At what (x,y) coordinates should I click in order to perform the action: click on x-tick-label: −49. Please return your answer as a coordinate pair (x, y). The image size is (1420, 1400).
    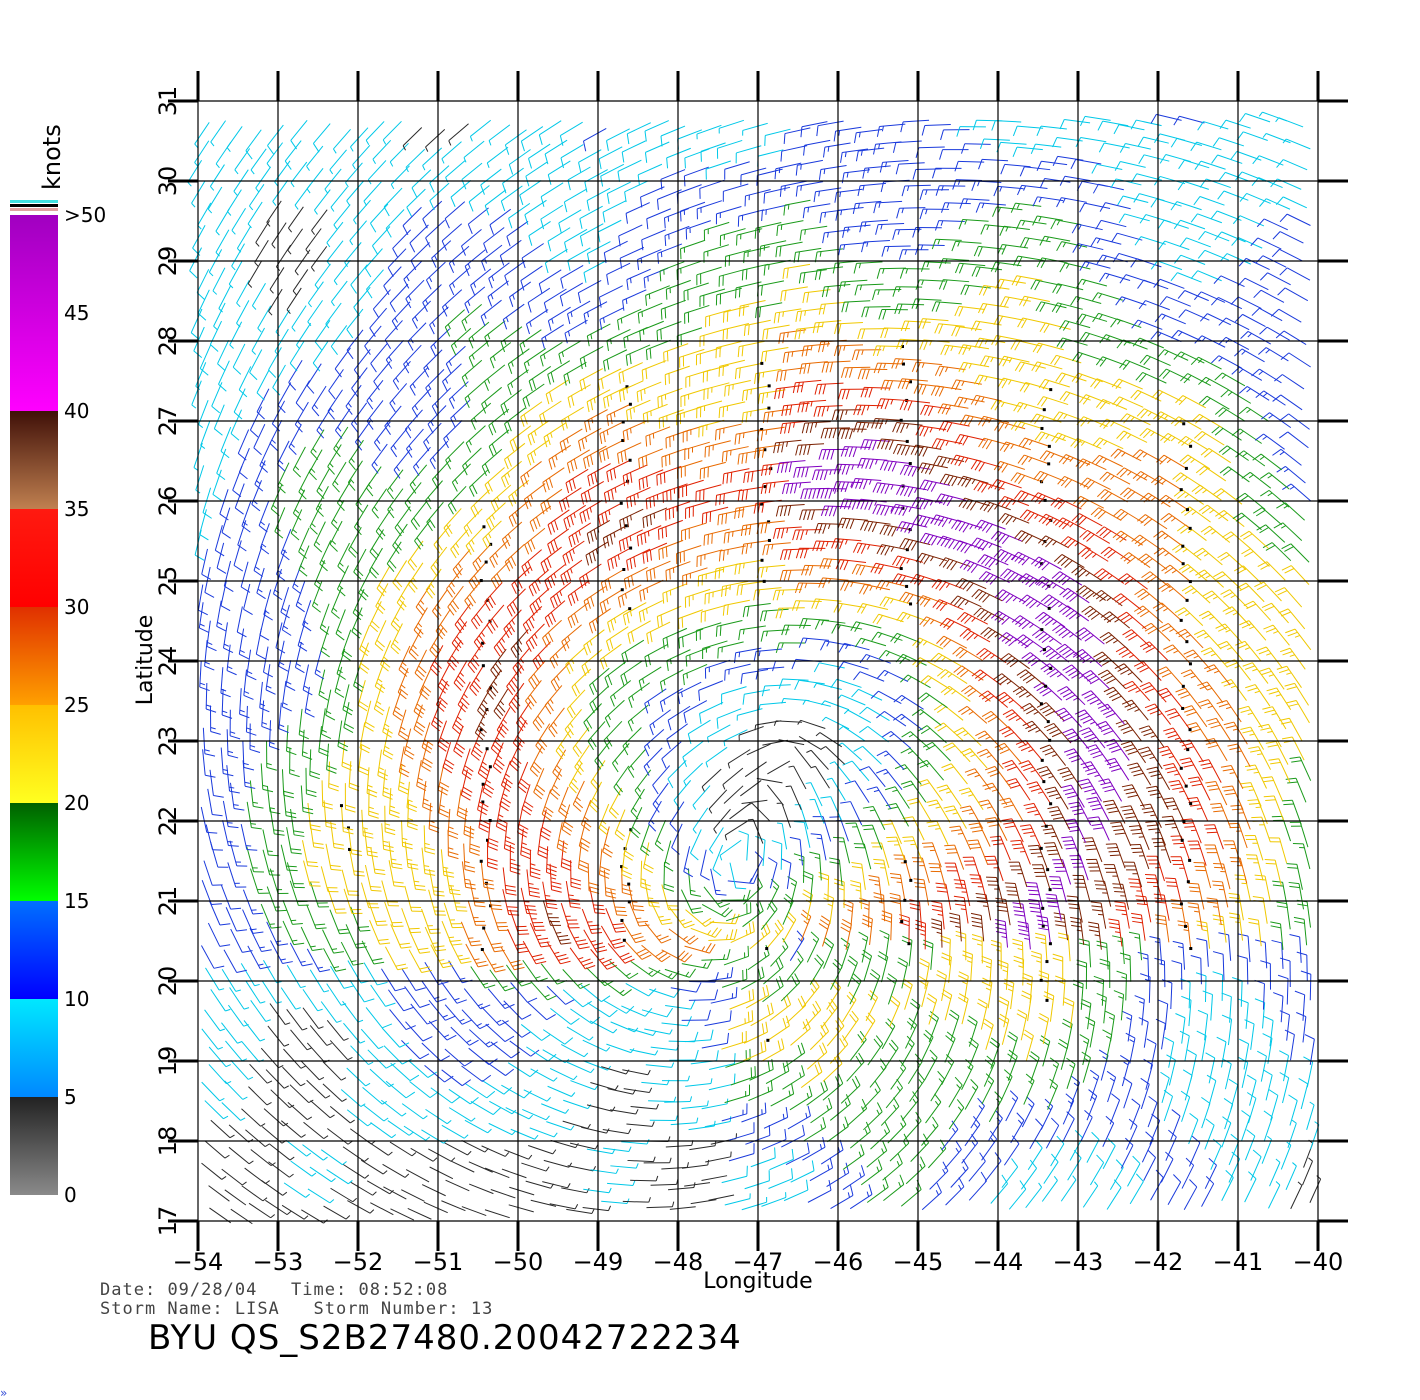
    Looking at the image, I should click on (598, 1262).